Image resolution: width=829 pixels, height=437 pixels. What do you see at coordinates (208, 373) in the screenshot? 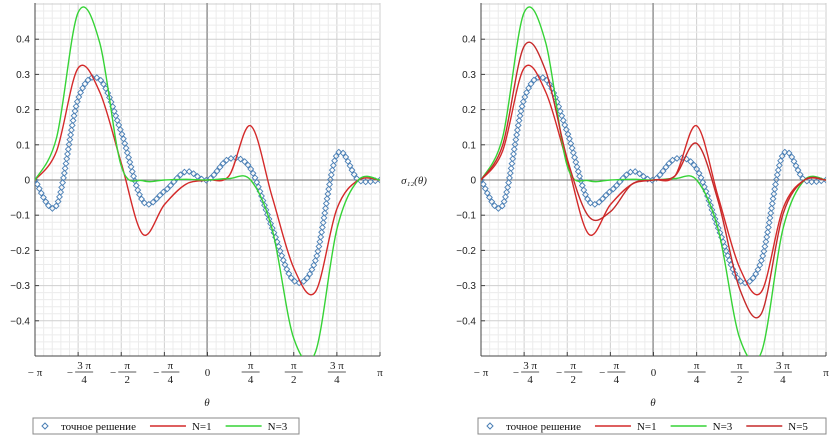
I see `x-tick-label: 0` at bounding box center [208, 373].